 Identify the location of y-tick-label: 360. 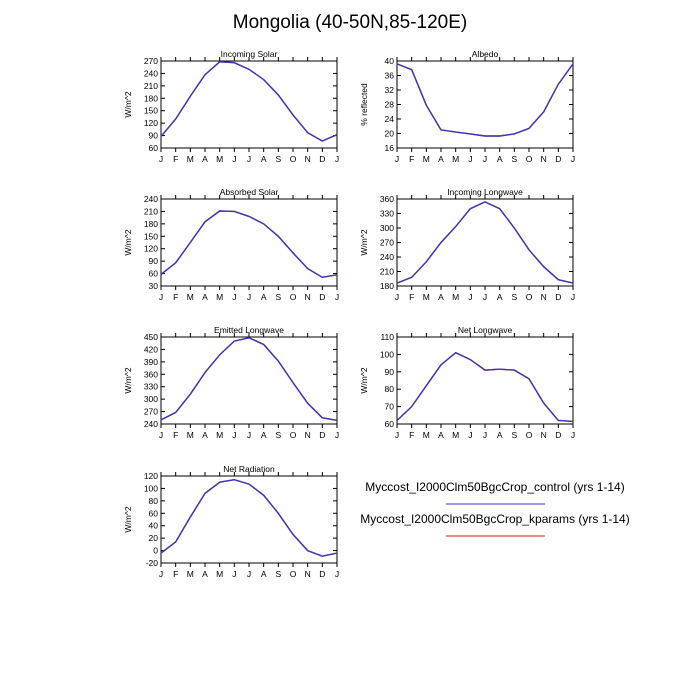
(387, 199).